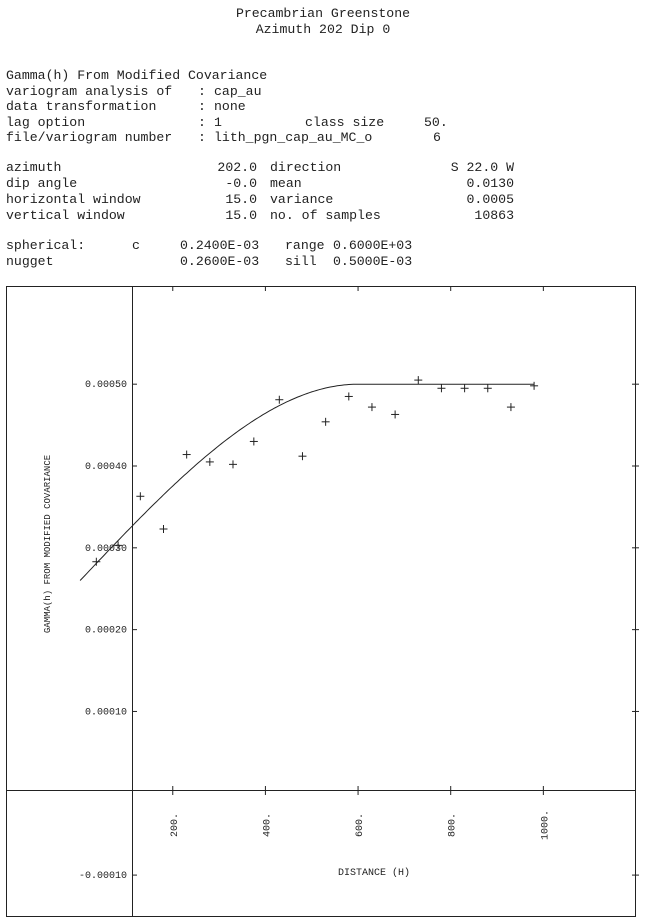 This screenshot has width=646, height=924. Describe the element at coordinates (323, 13) in the screenshot. I see `chart-title: Precambrian Greenstone` at that location.